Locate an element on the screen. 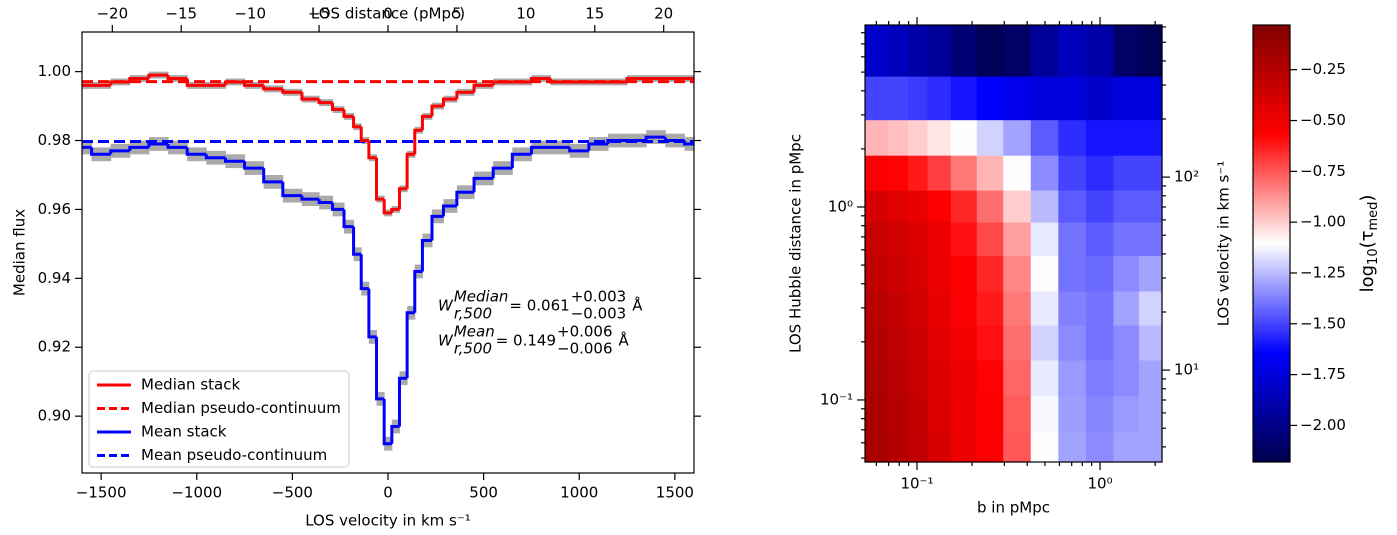  annotation-minus: −0.006 is located at coordinates (585, 349).